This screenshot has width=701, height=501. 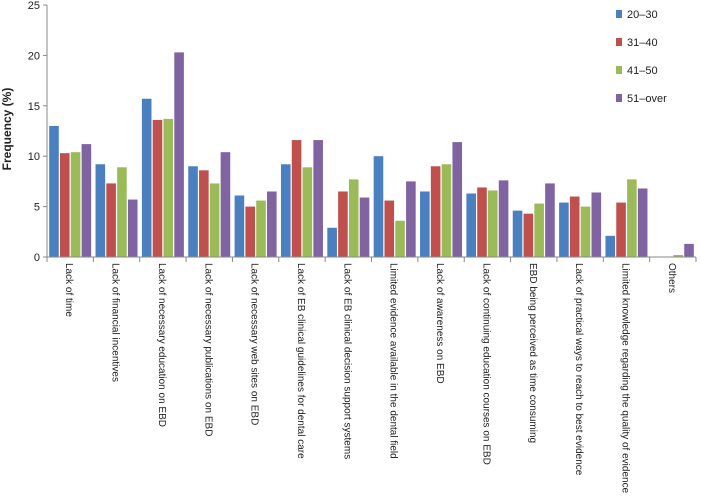 What do you see at coordinates (641, 57) in the screenshot?
I see `legend: 20–30 31–40 41–50 51–over` at bounding box center [641, 57].